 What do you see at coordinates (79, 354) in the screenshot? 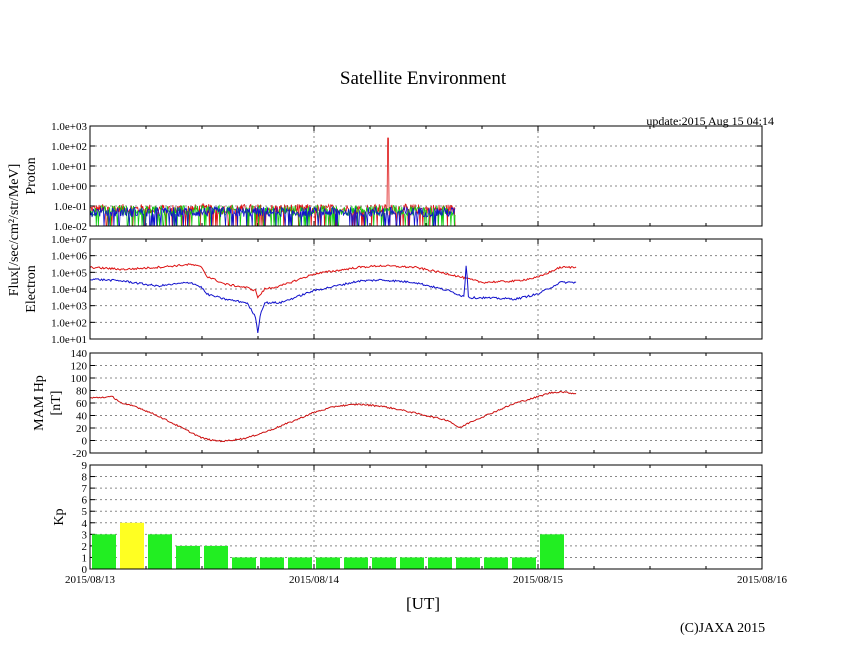
I see `y-tick-label: 140` at bounding box center [79, 354].